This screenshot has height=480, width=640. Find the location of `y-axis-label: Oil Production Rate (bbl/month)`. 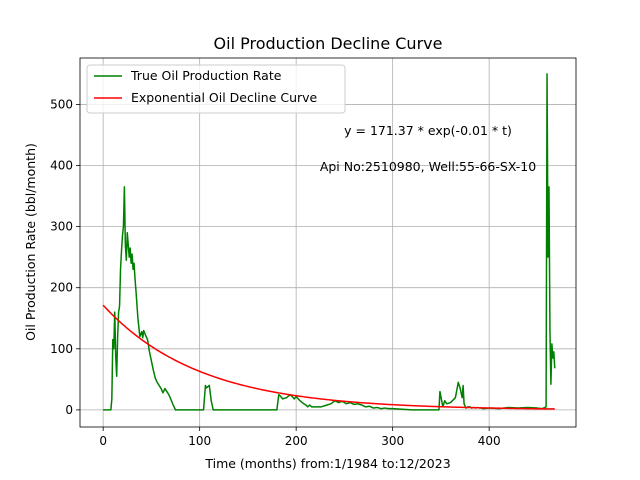

y-axis-label: Oil Production Rate (bbl/month) is located at coordinates (30, 242).